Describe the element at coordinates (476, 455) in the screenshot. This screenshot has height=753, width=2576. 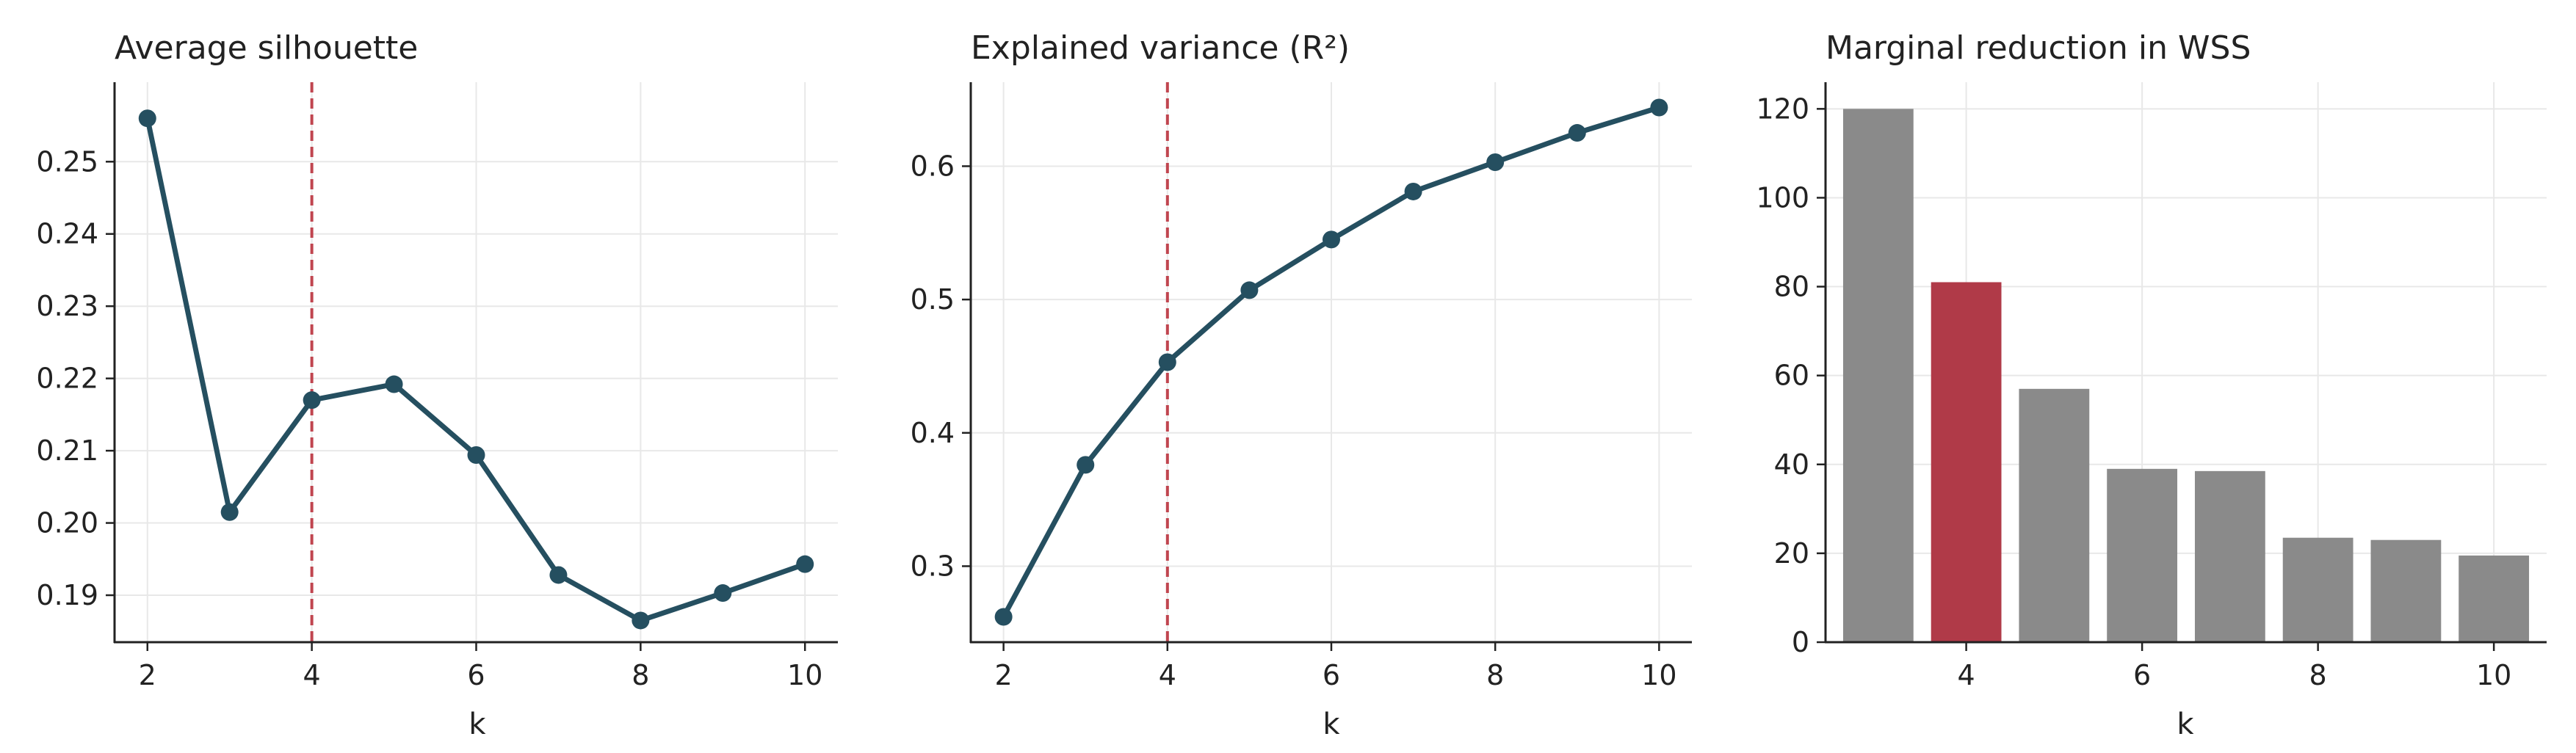
I see `silhouette-point-k6` at that location.